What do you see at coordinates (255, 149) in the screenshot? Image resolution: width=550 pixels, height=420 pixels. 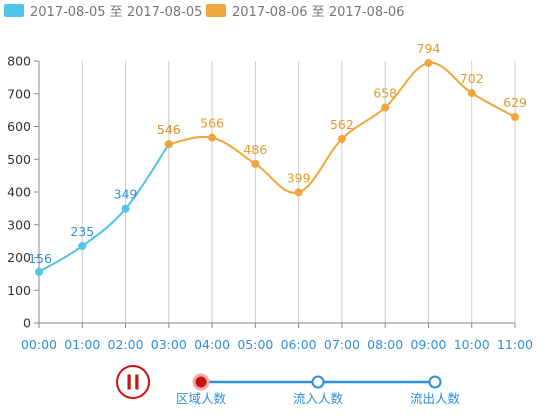 I see `data-label: 486` at bounding box center [255, 149].